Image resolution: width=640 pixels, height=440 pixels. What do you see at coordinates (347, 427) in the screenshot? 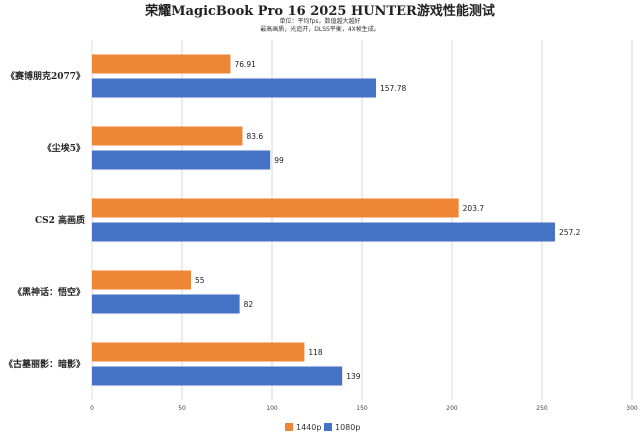
I see `legend-label-1080p: 1080p` at bounding box center [347, 427].